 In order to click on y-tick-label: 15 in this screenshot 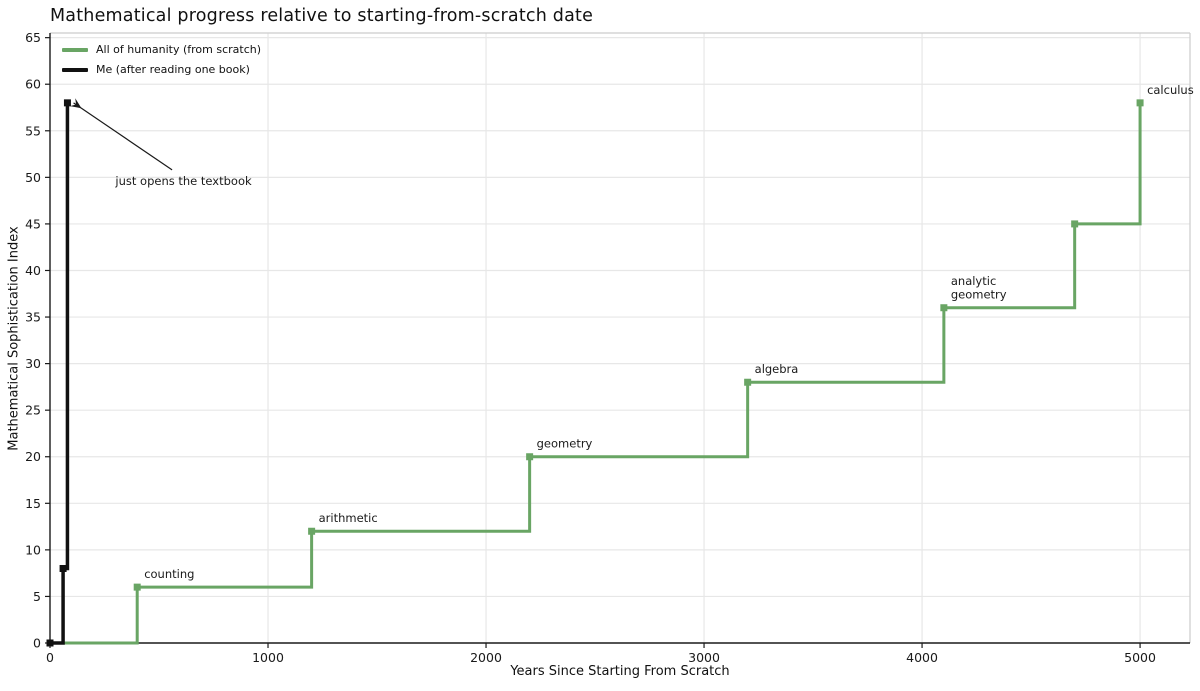, I will do `click(33, 503)`.